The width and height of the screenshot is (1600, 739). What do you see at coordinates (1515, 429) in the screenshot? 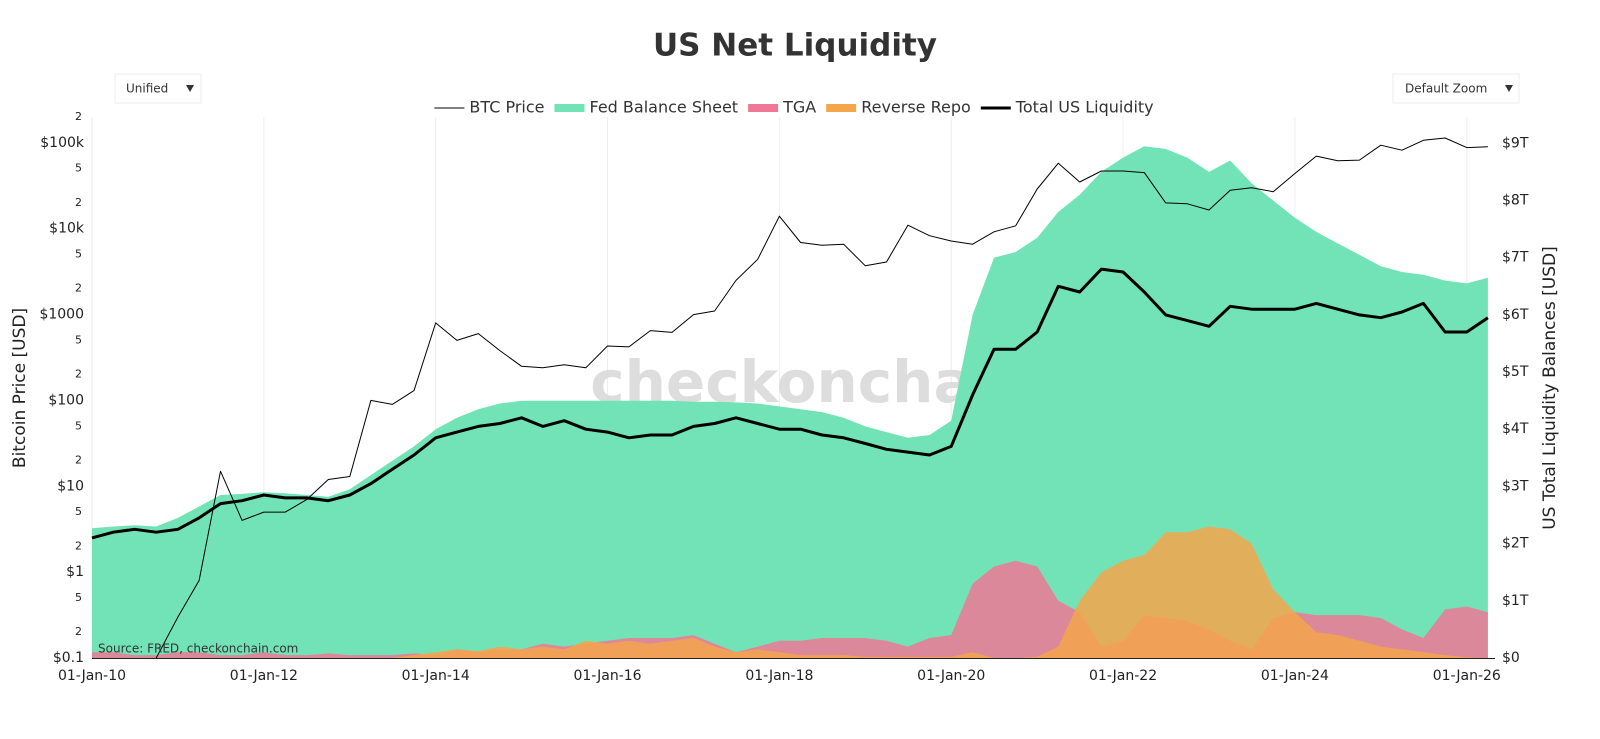
I see `y2-tick-label: $4T` at bounding box center [1515, 429].